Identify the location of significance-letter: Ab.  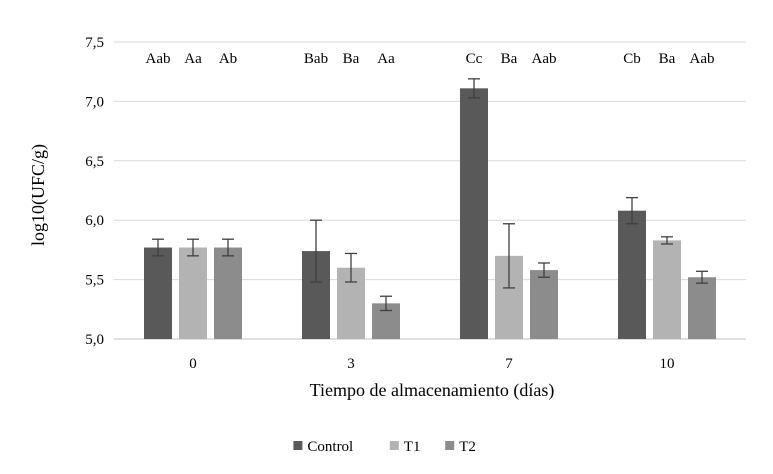
(228, 59).